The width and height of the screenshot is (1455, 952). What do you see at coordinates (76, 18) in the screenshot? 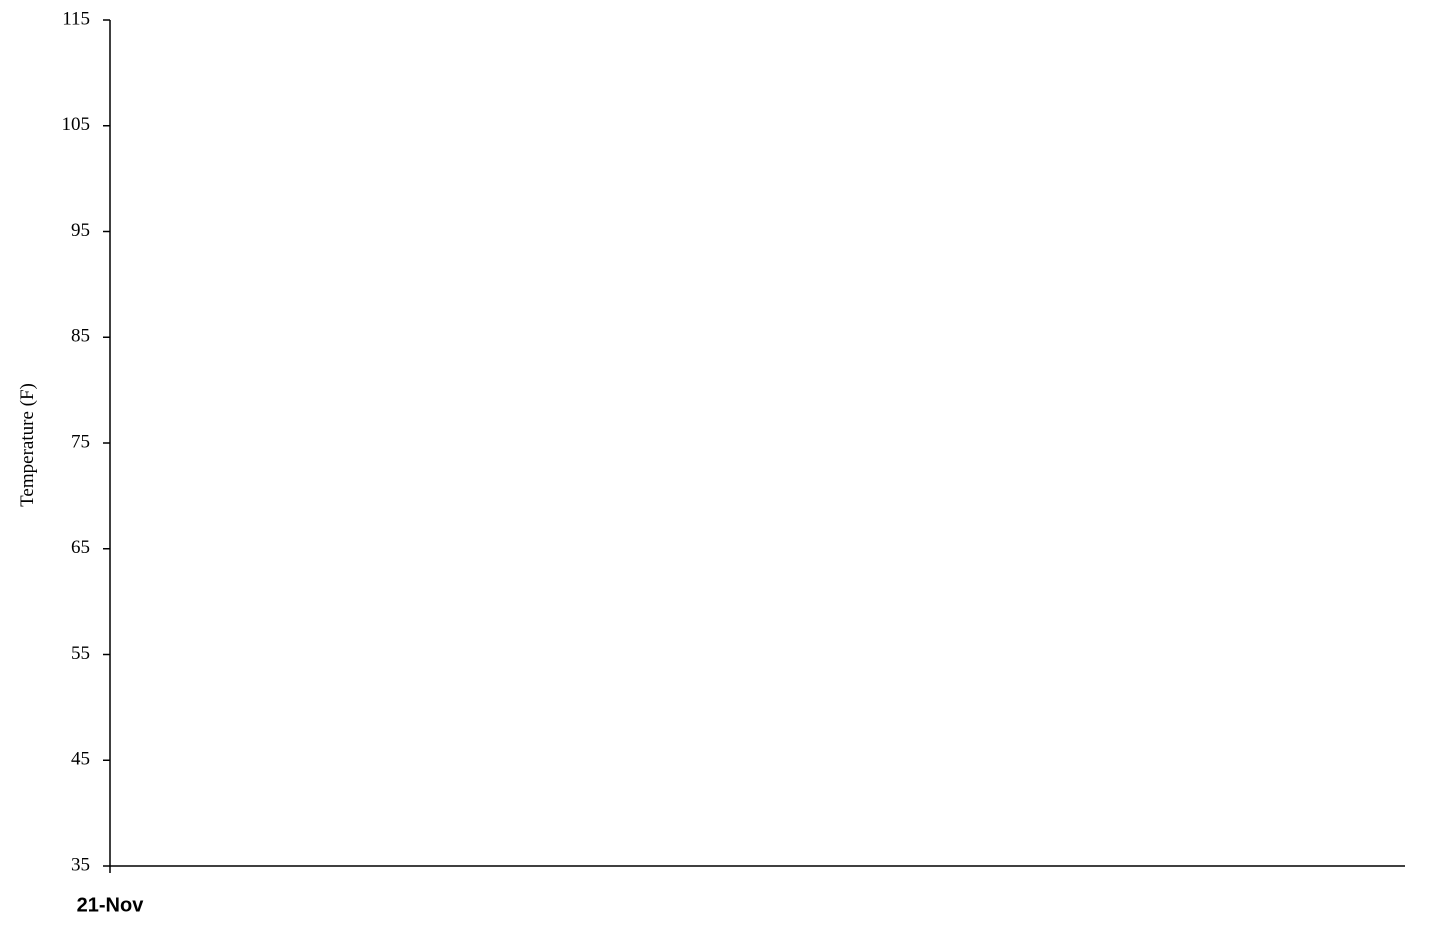
I see `y-tick-label: 115` at bounding box center [76, 18].